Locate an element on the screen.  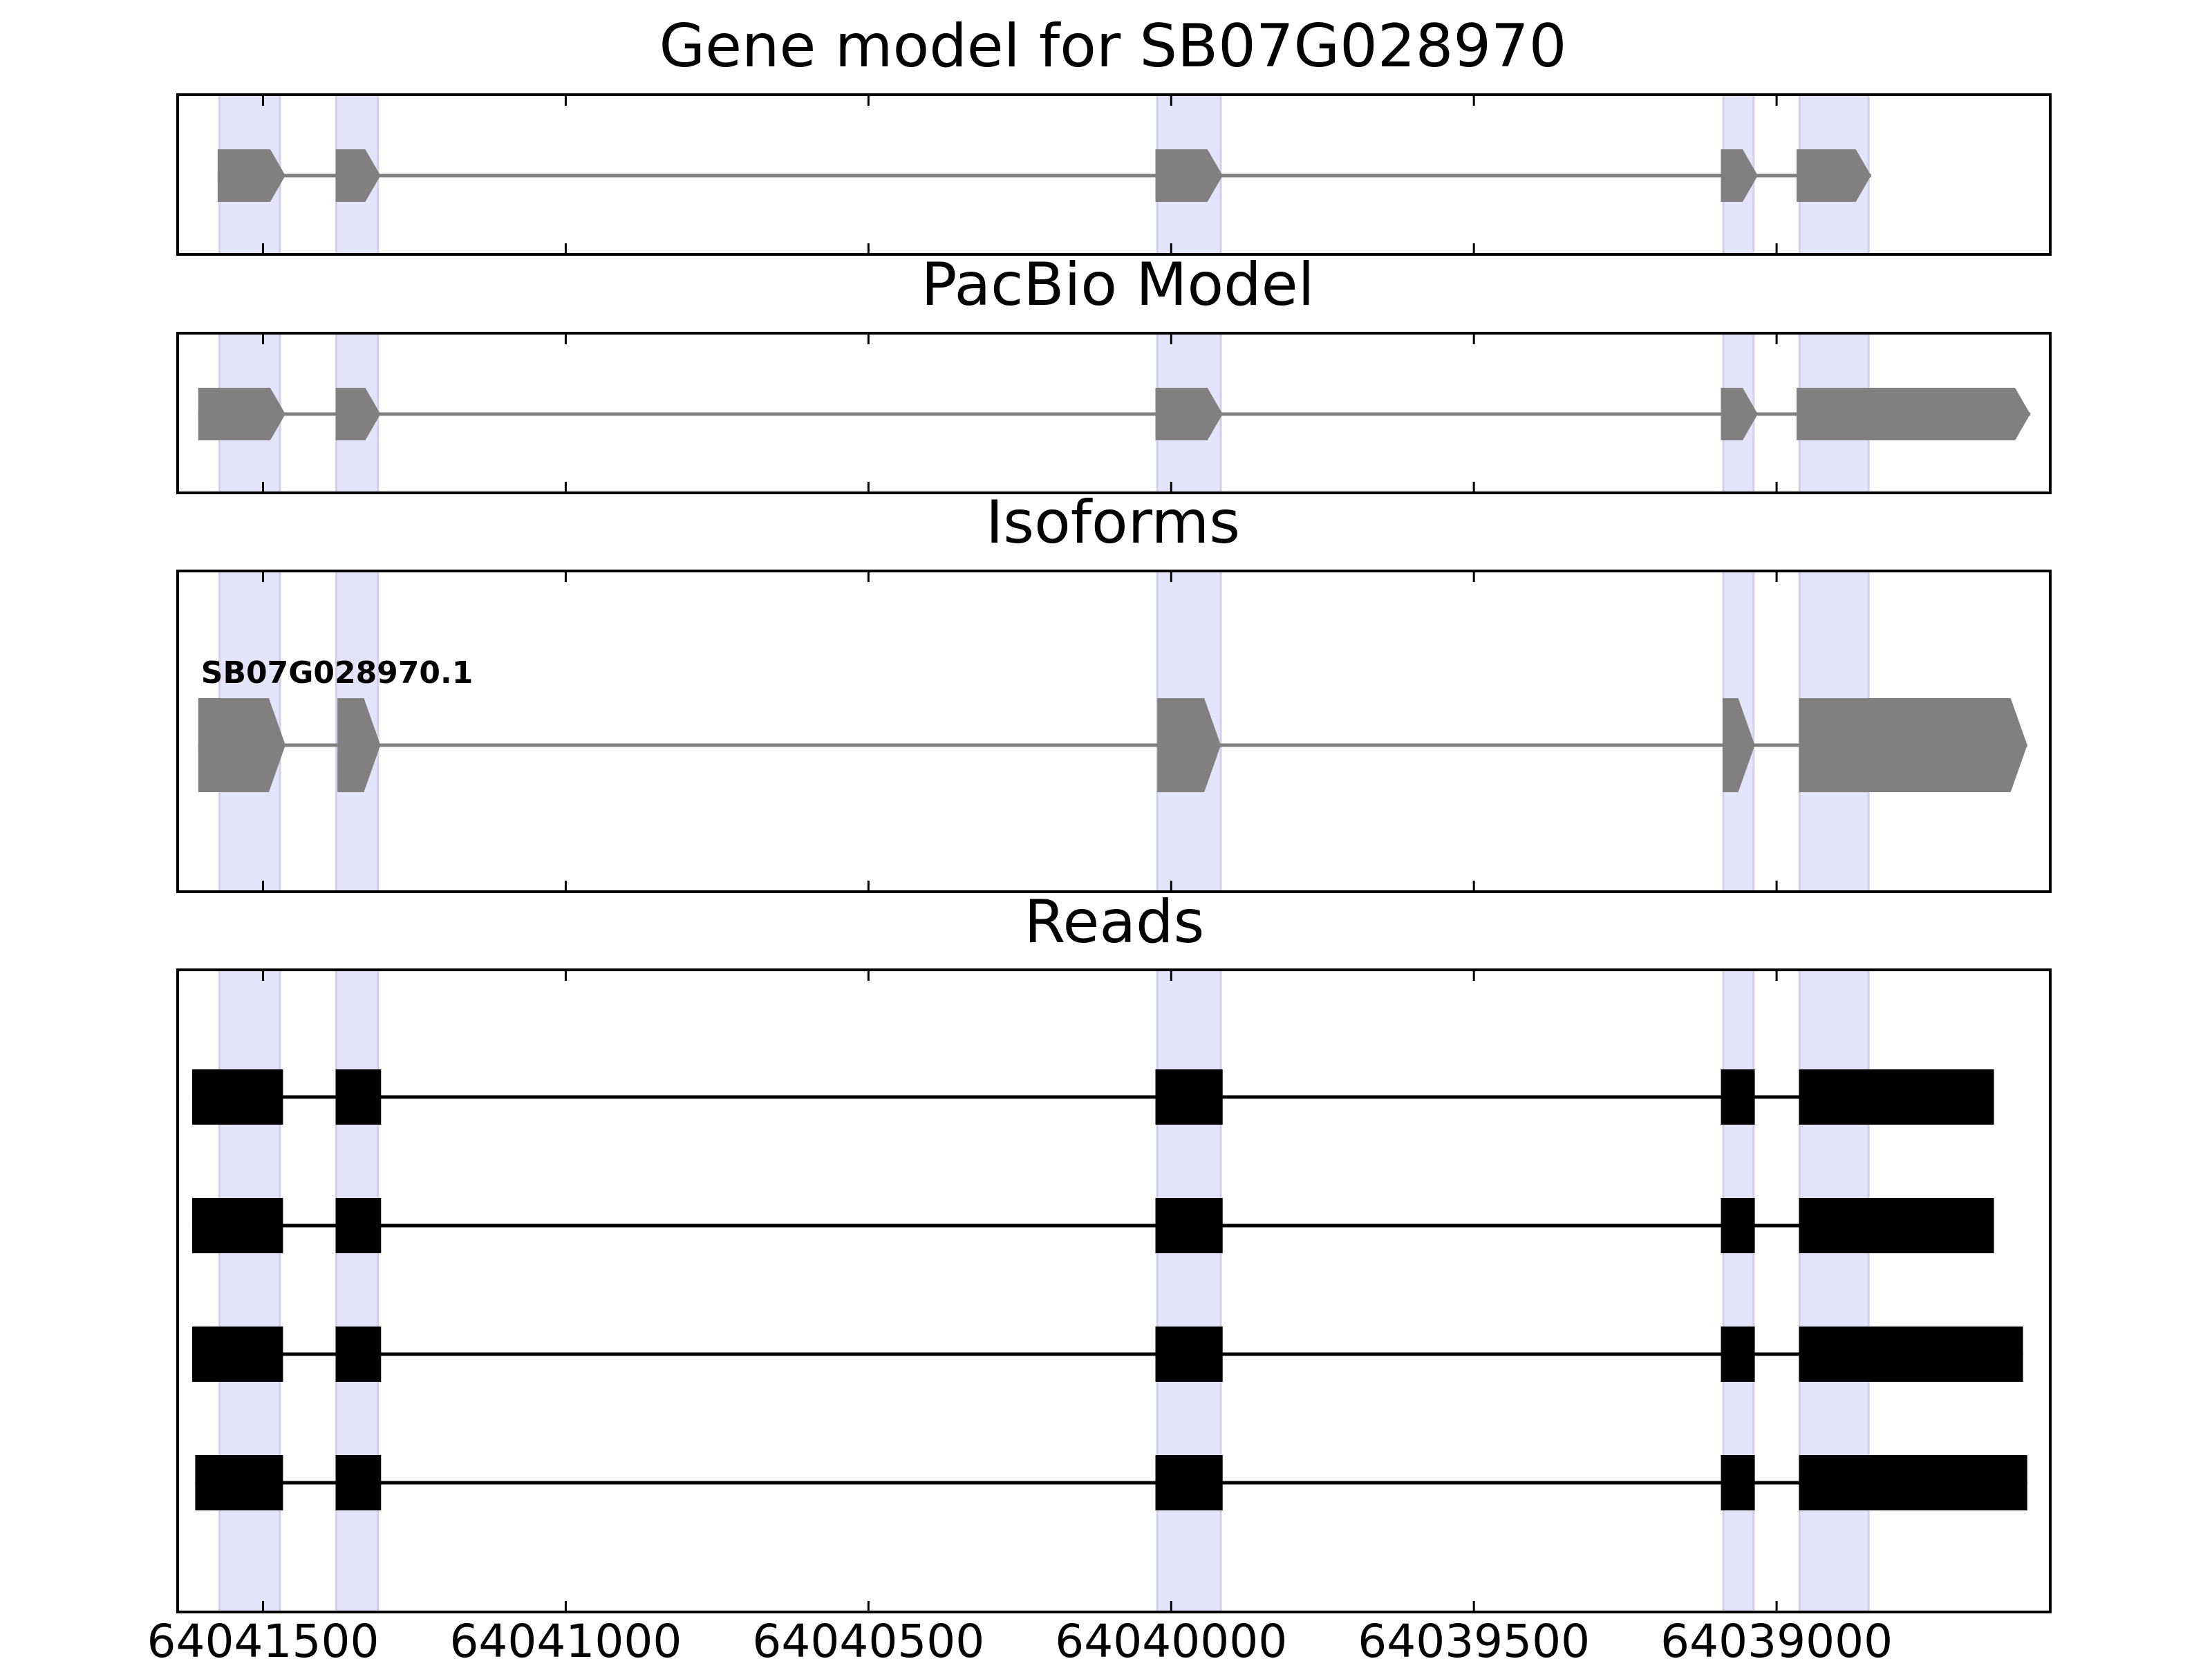
title-isoforms: Isoforms is located at coordinates (1113, 522).